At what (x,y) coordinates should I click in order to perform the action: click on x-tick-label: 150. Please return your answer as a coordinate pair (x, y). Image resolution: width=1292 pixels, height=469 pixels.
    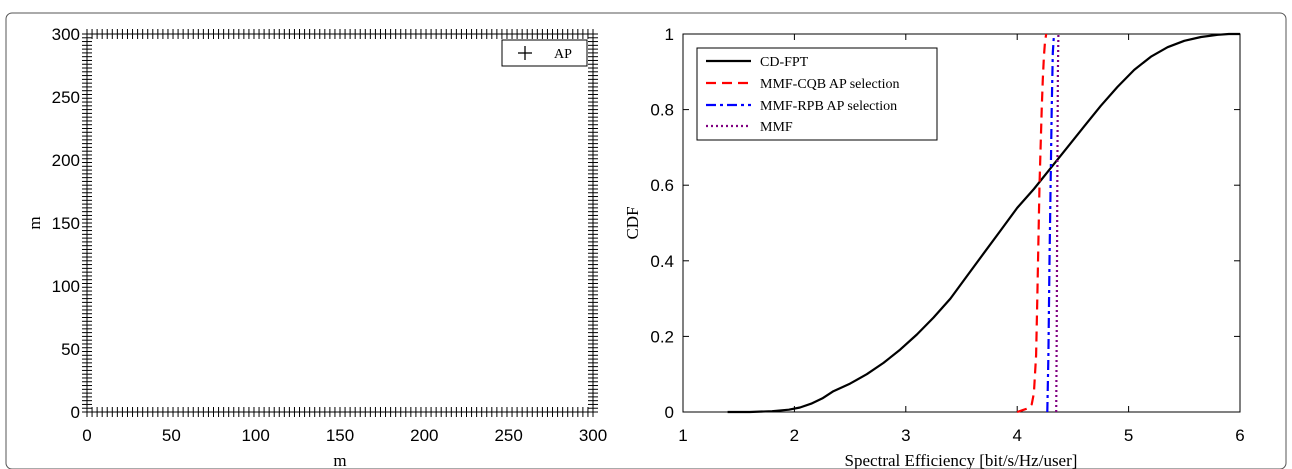
    Looking at the image, I should click on (340, 435).